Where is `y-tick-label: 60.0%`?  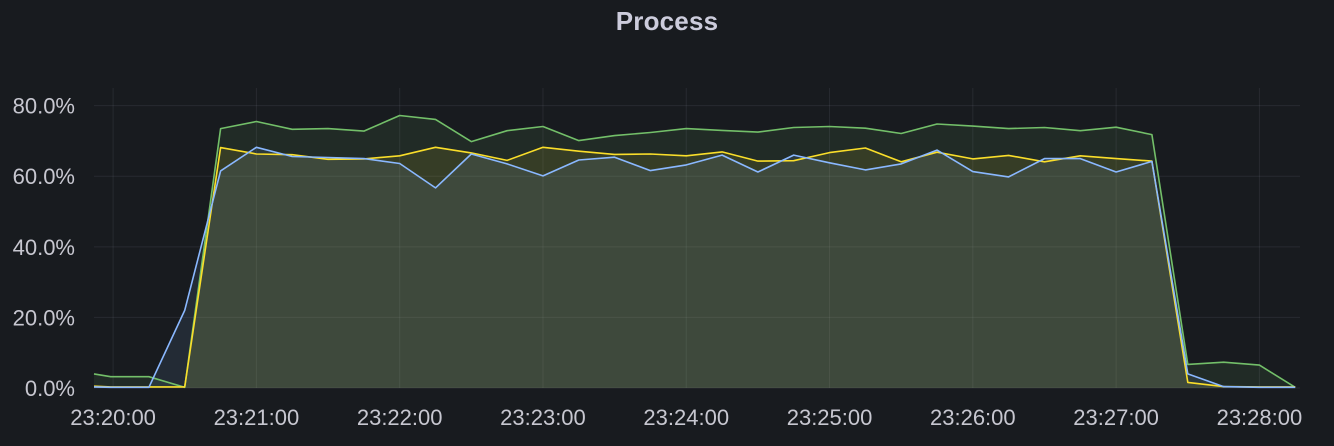
y-tick-label: 60.0% is located at coordinates (44, 176).